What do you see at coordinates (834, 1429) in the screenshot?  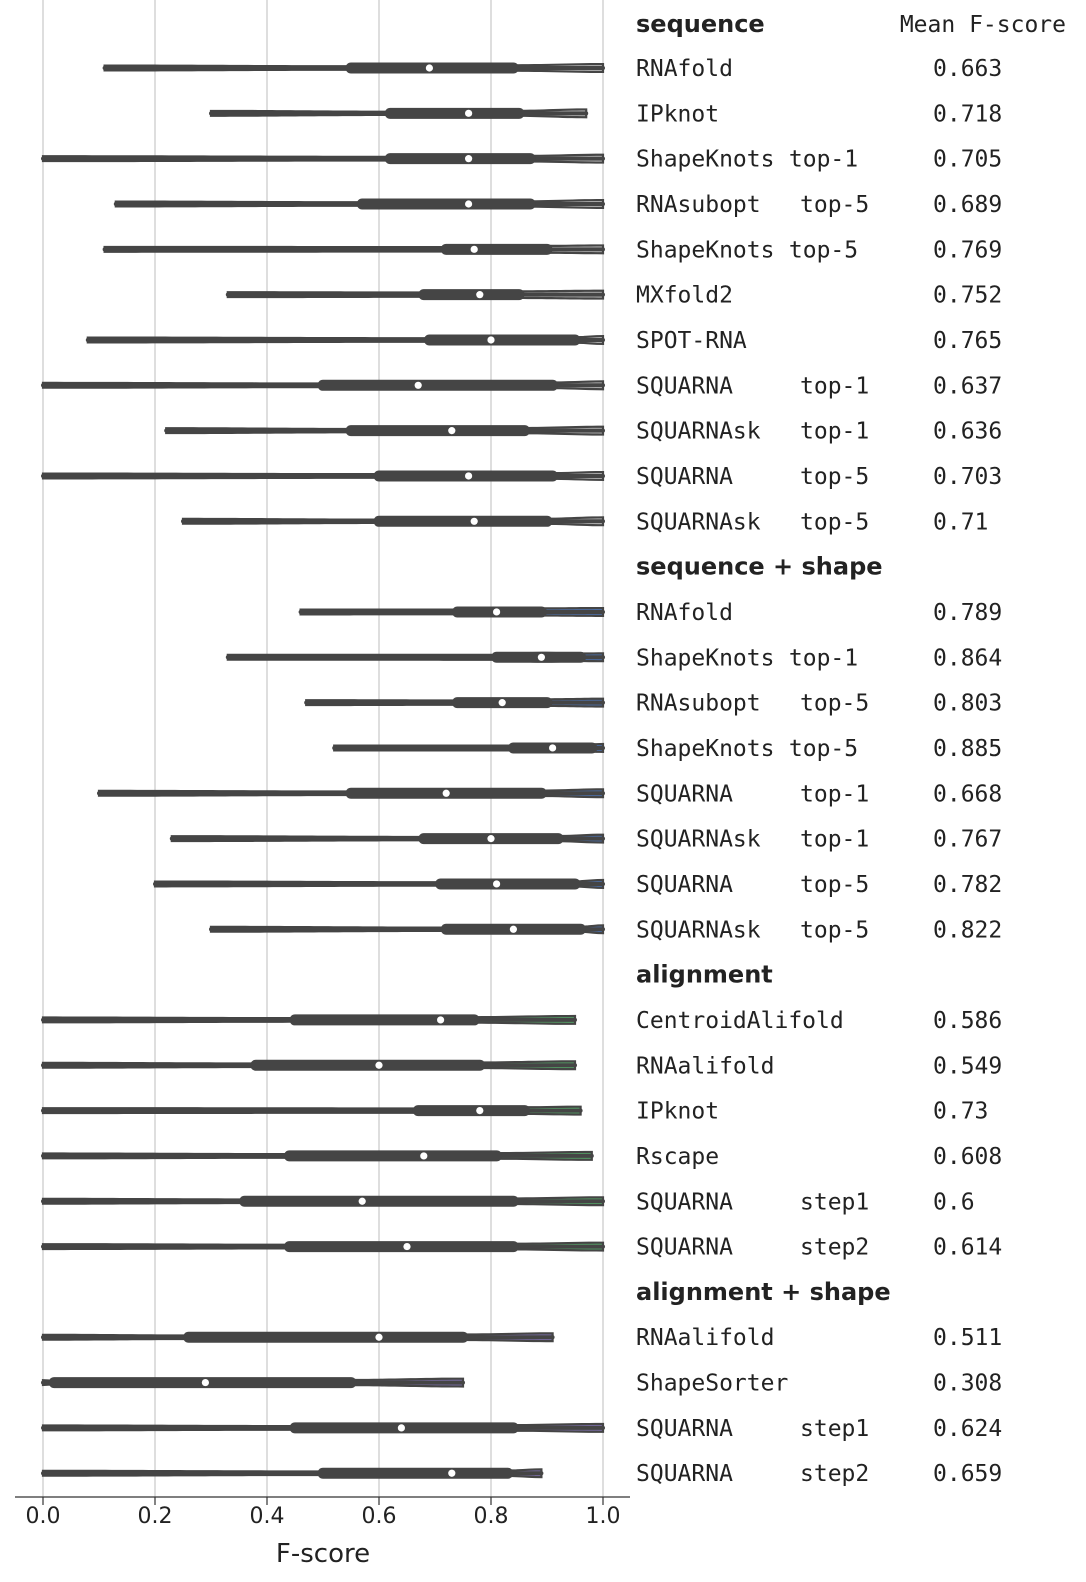 I see `table-tool-variant: step1` at bounding box center [834, 1429].